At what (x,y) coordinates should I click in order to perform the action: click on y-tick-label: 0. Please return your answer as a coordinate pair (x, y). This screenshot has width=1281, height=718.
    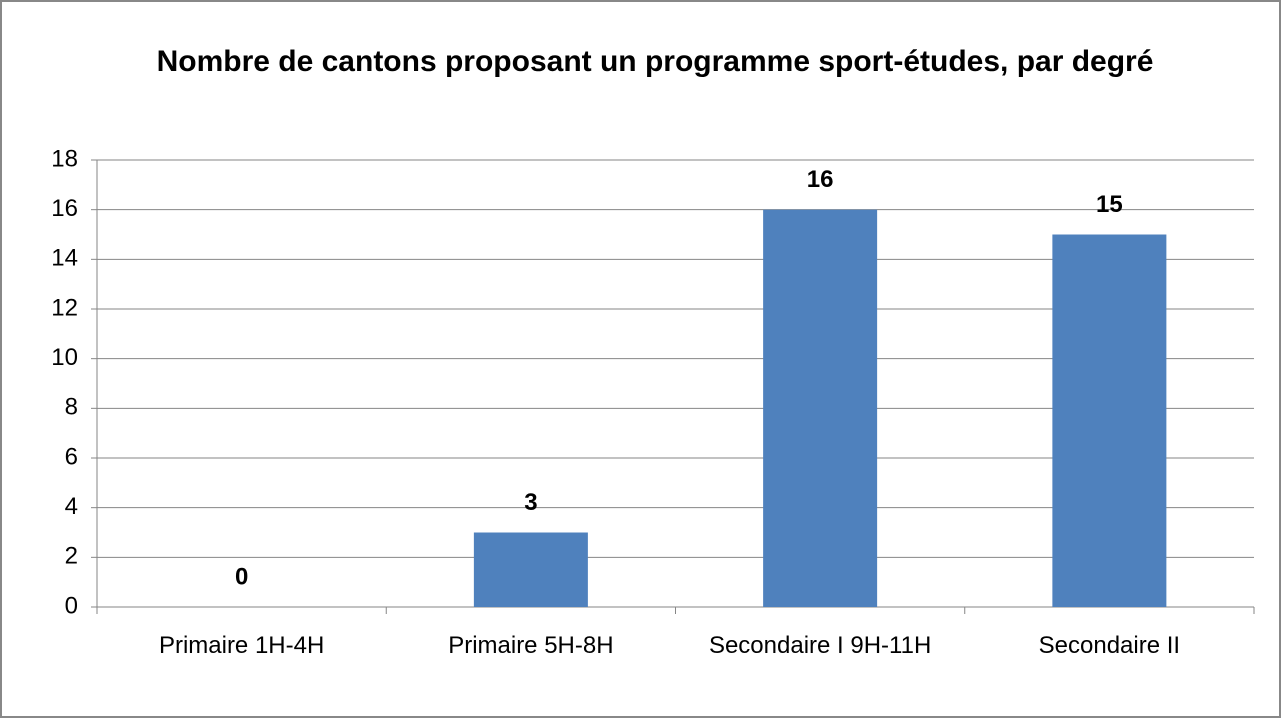
    Looking at the image, I should click on (71, 605).